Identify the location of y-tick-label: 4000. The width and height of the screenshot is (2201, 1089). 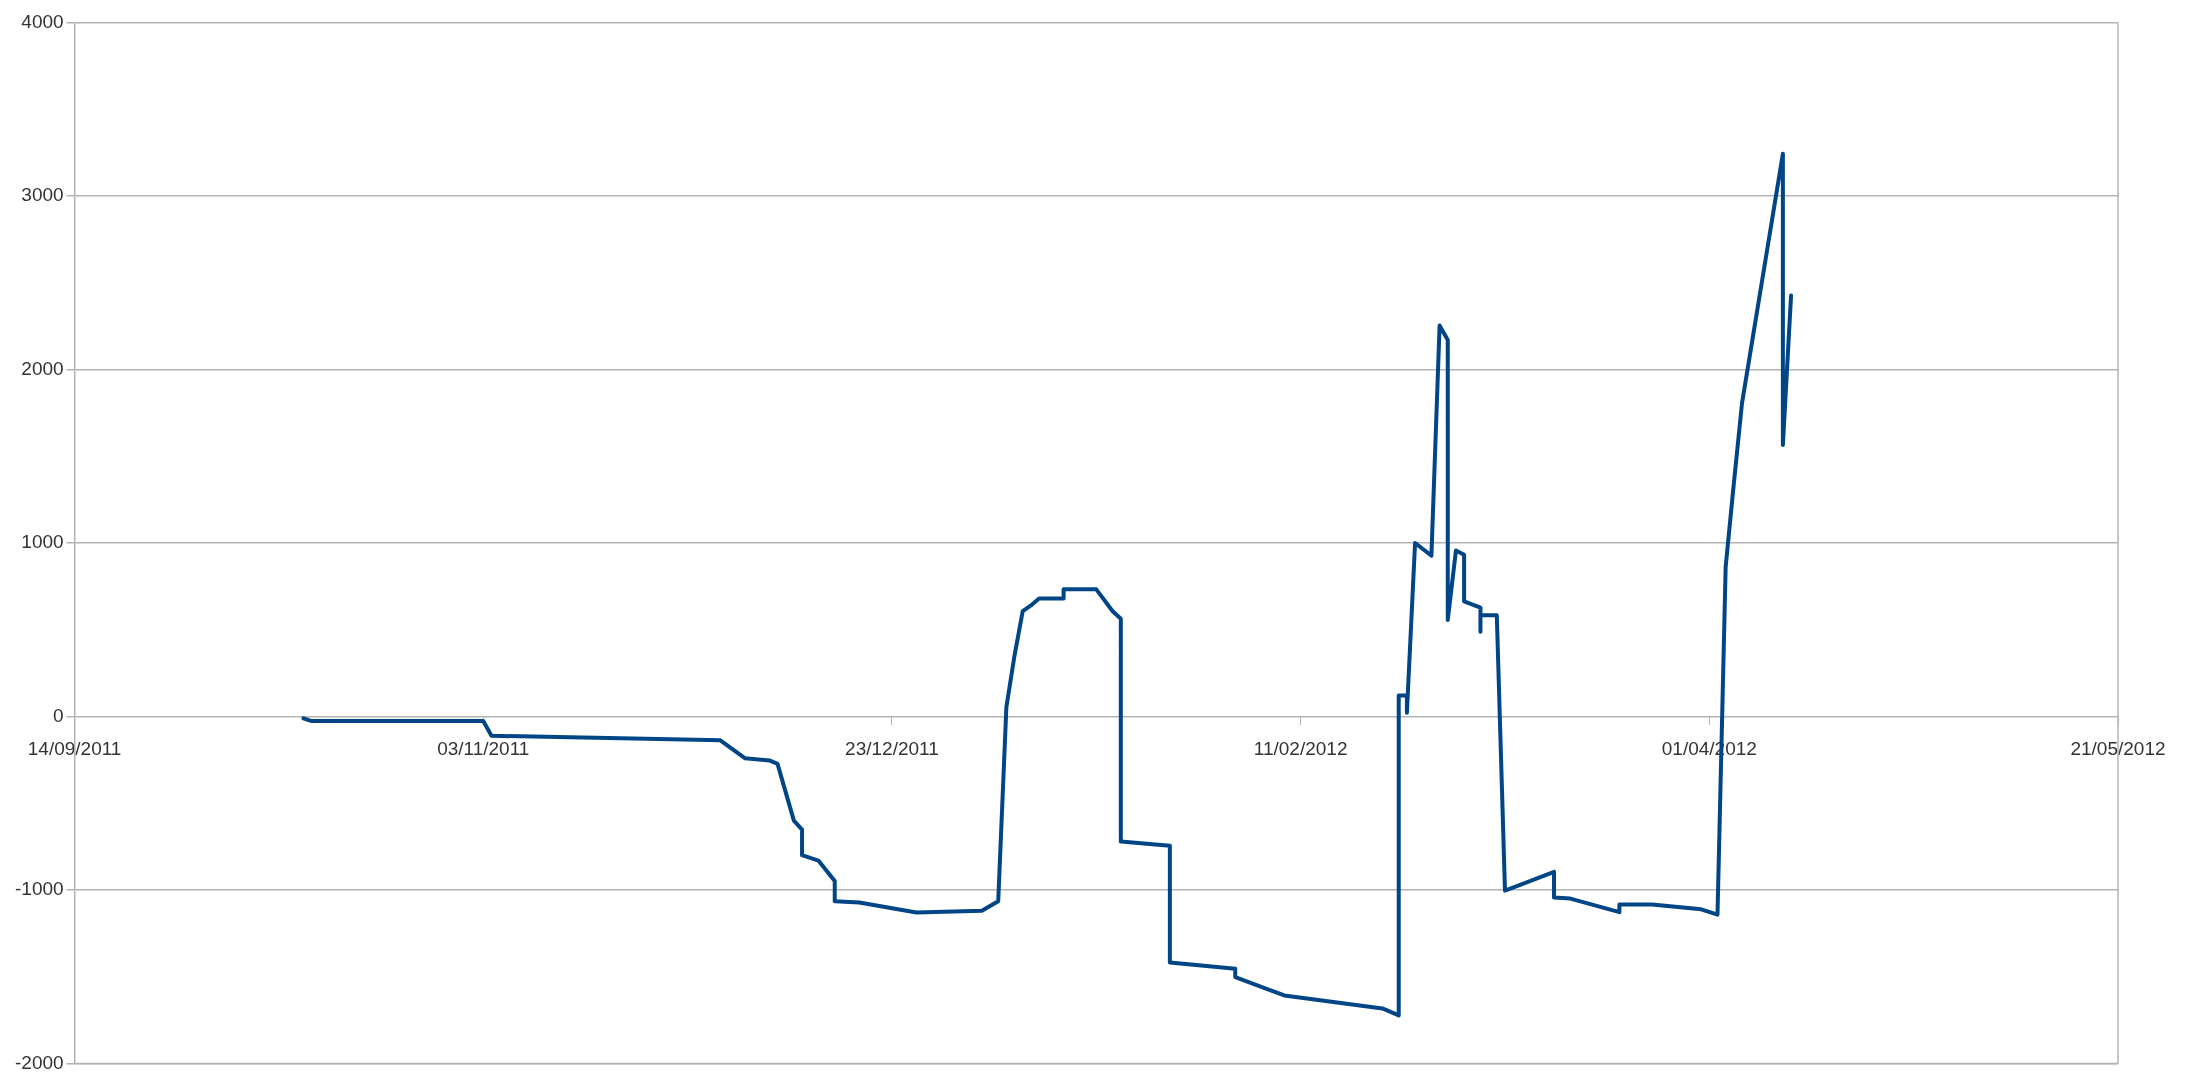
(42, 21).